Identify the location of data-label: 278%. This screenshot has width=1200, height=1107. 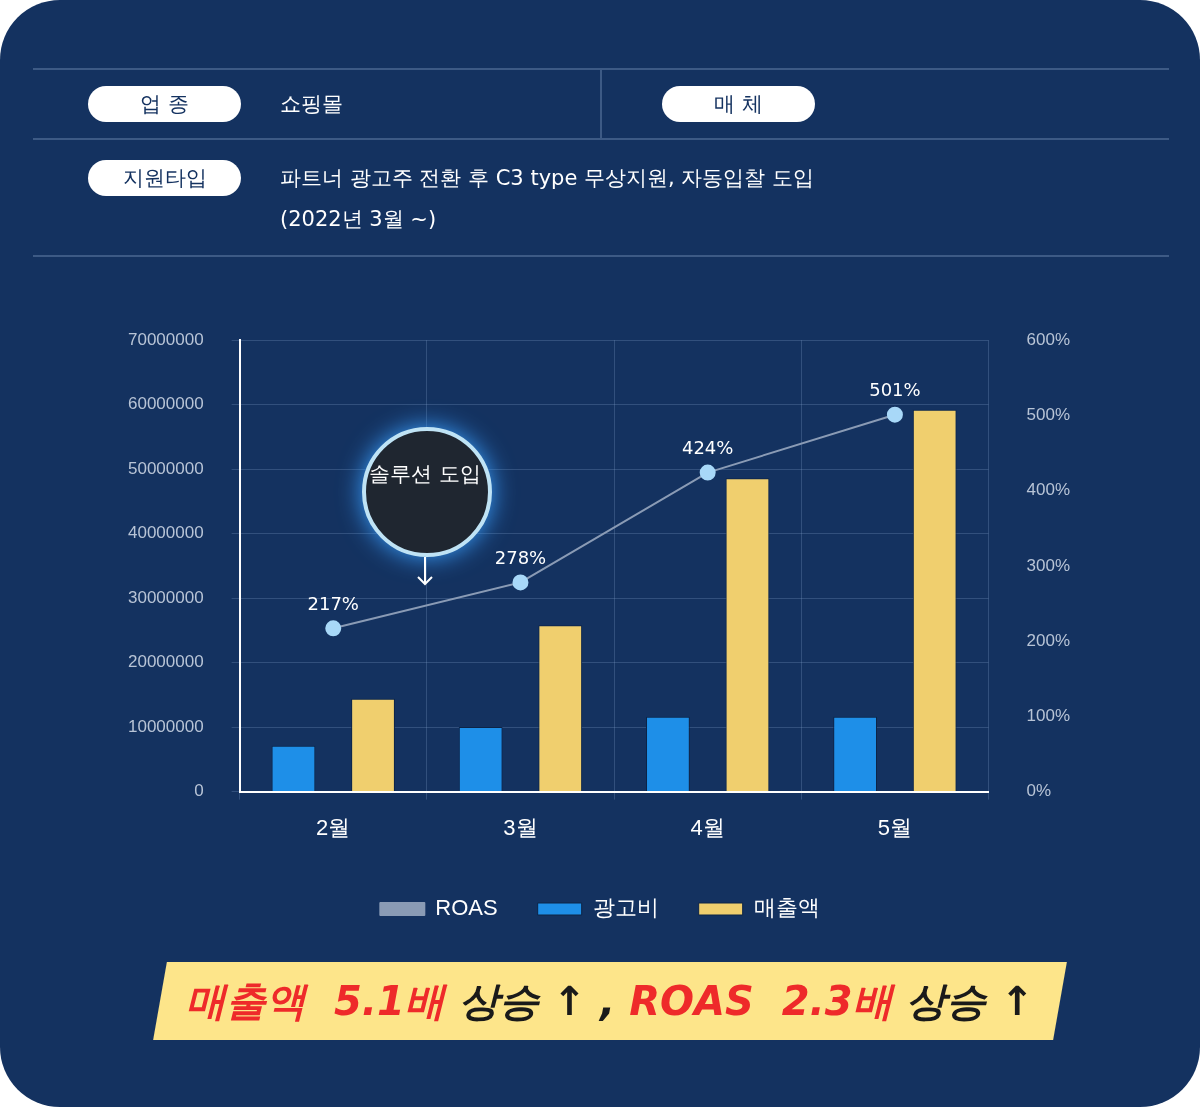
(520, 558).